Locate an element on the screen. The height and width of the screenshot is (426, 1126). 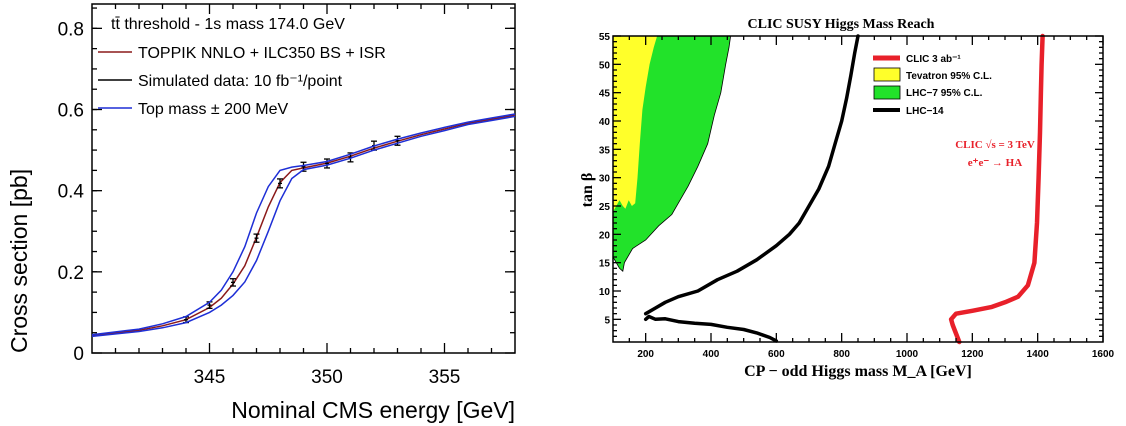
right-fill-layer is located at coordinates (672, 153).